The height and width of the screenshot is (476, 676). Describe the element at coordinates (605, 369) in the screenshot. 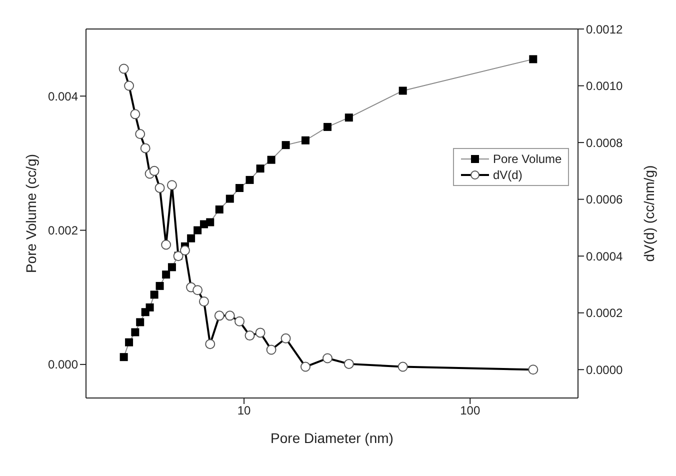

I see `y2-tick-label: 0.0000` at that location.